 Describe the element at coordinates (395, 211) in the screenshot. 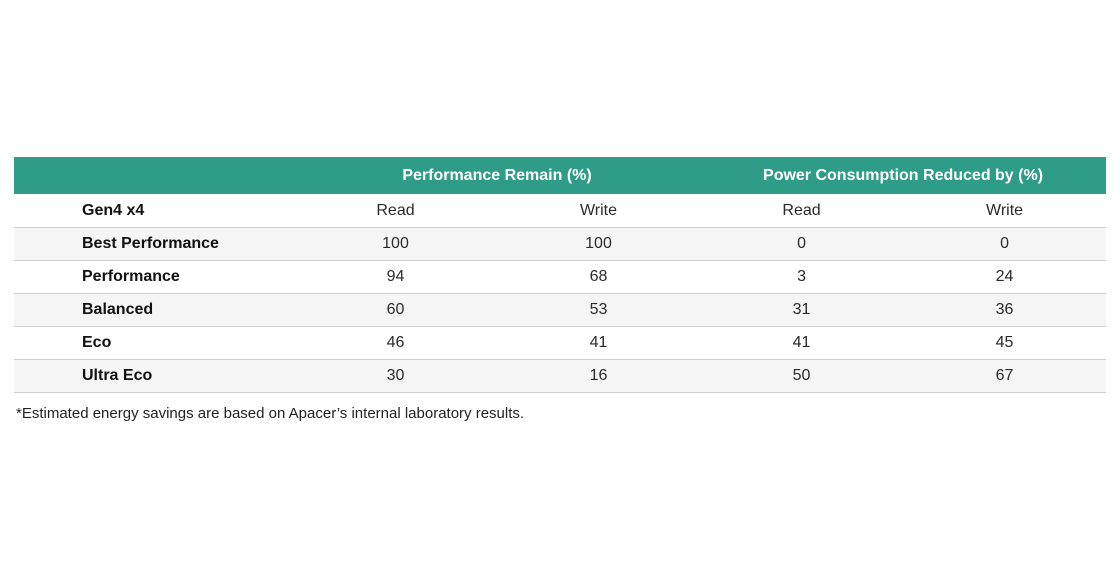

I see `subheader-col-perf-read: Read` at that location.